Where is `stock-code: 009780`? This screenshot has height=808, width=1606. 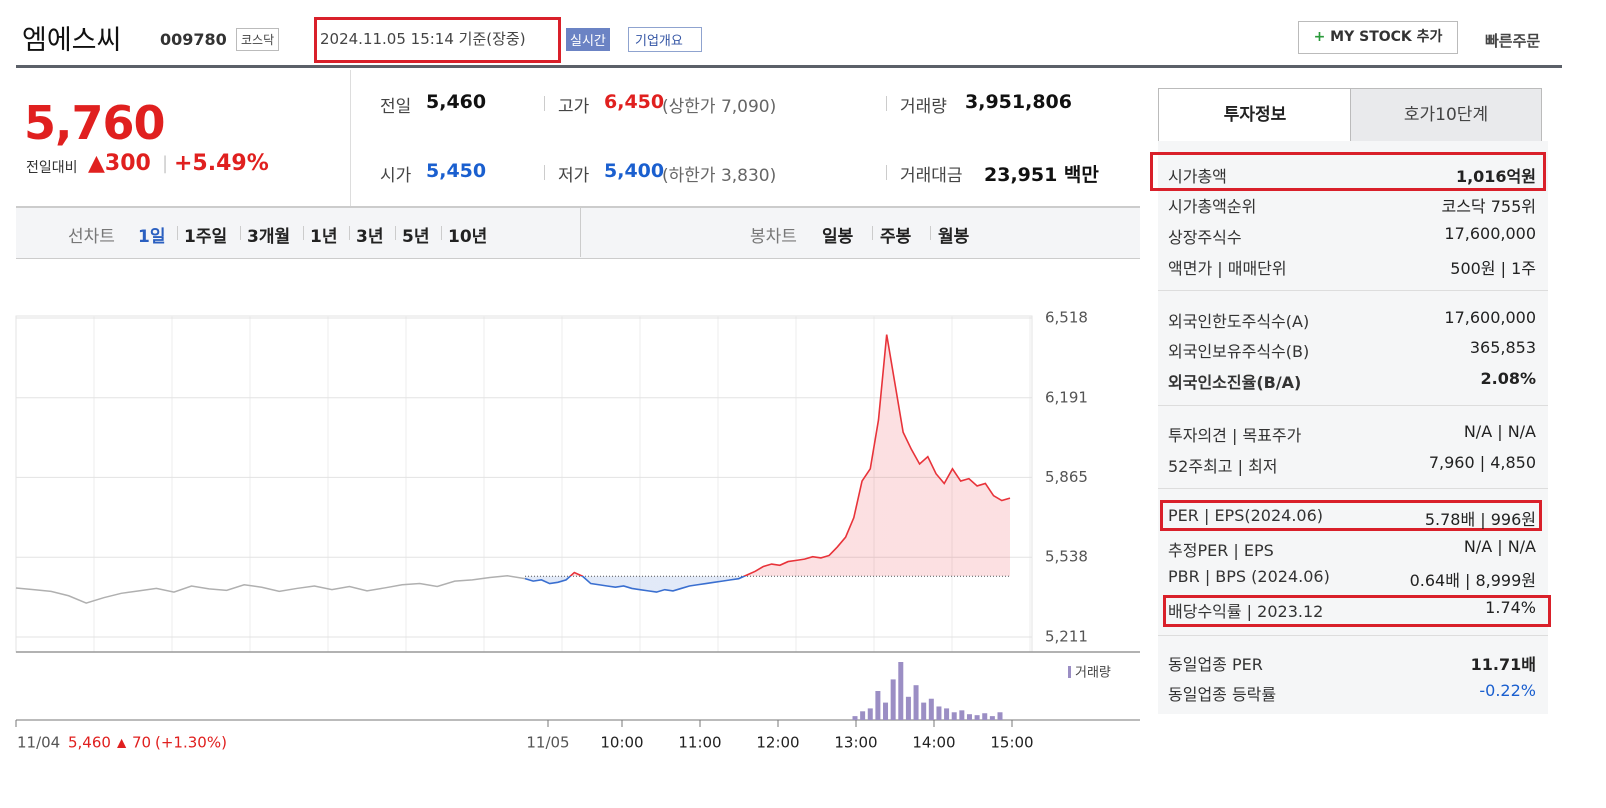 stock-code: 009780 is located at coordinates (193, 39).